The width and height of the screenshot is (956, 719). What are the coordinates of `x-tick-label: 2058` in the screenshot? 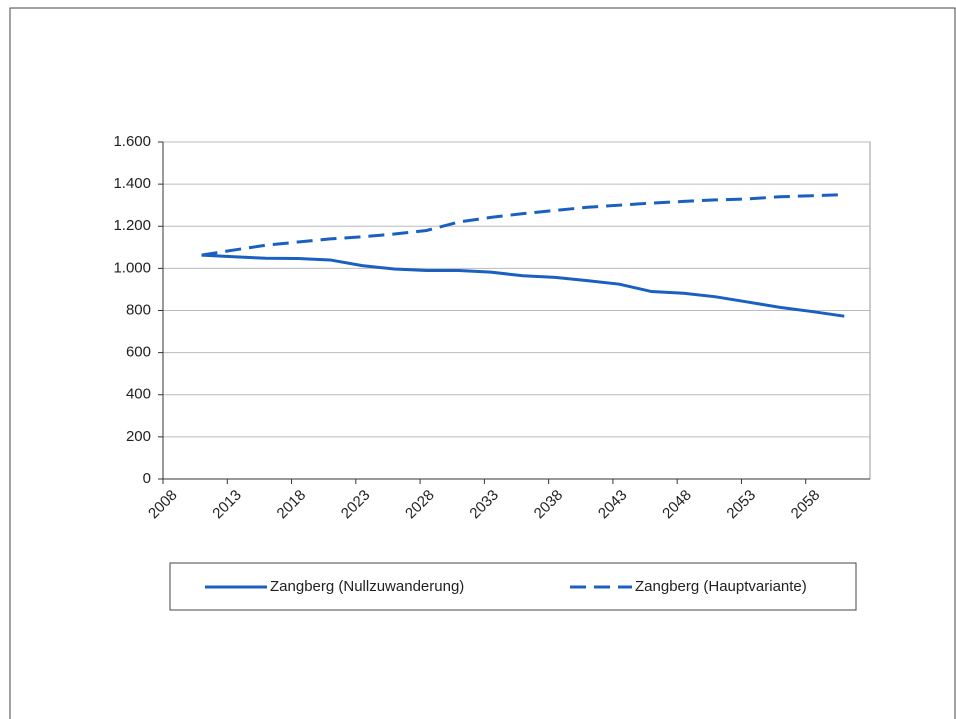 It's located at (806, 505).